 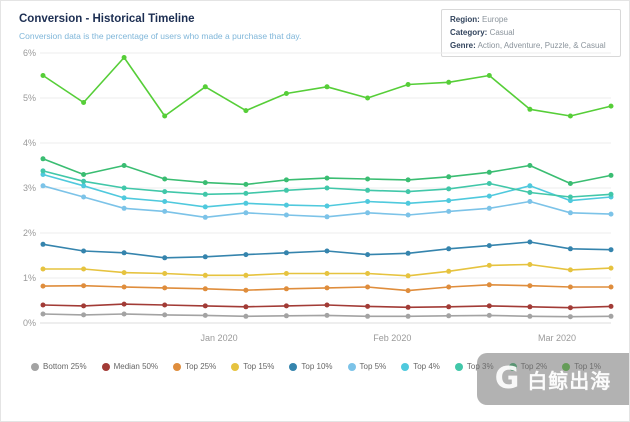 I want to click on legend-item: Top 25%, so click(x=194, y=366).